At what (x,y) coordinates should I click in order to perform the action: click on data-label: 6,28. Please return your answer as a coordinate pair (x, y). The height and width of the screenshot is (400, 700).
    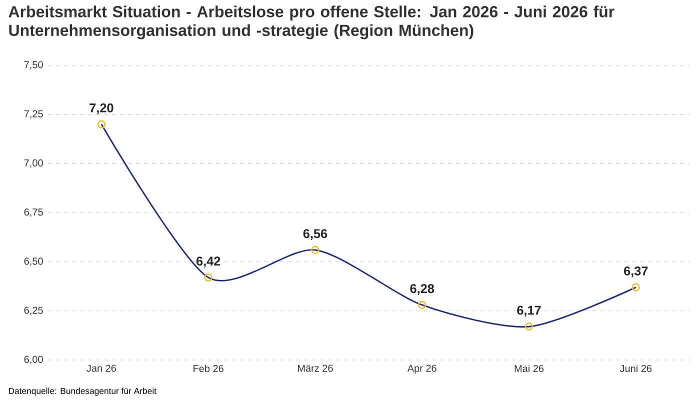
    Looking at the image, I should click on (422, 289).